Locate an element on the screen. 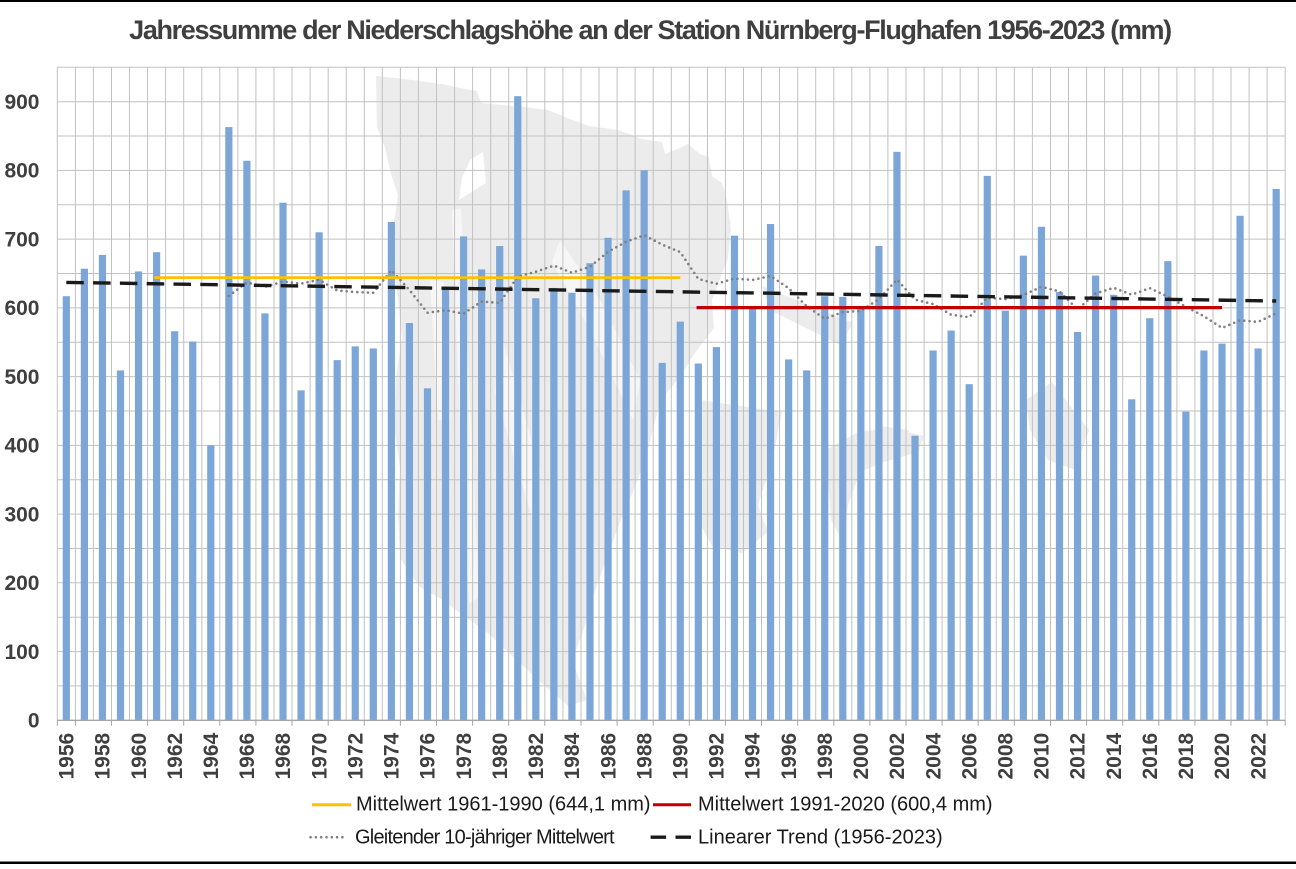  svg-text: 2006 is located at coordinates (969, 756).